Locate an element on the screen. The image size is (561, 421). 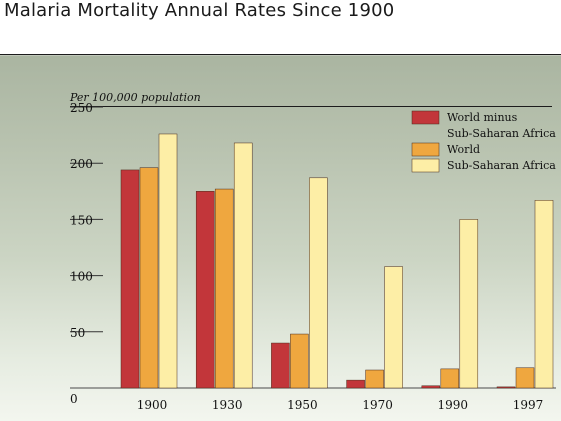
title-divider is located at coordinates (280, 54).